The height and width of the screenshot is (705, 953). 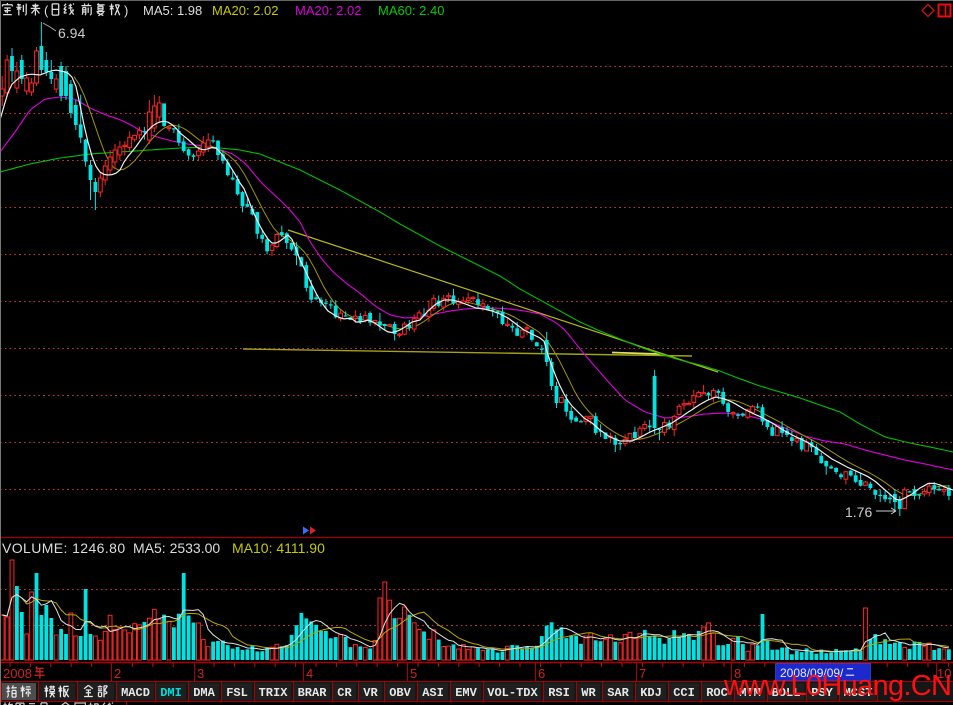 I want to click on svg-text: 8, so click(x=737, y=673).